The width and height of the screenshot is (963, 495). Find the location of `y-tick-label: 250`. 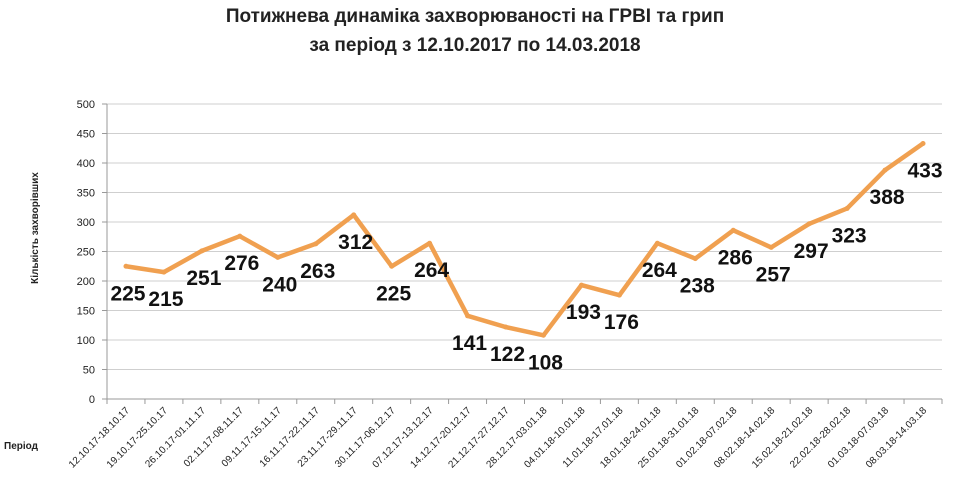

y-tick-label: 250 is located at coordinates (86, 253).